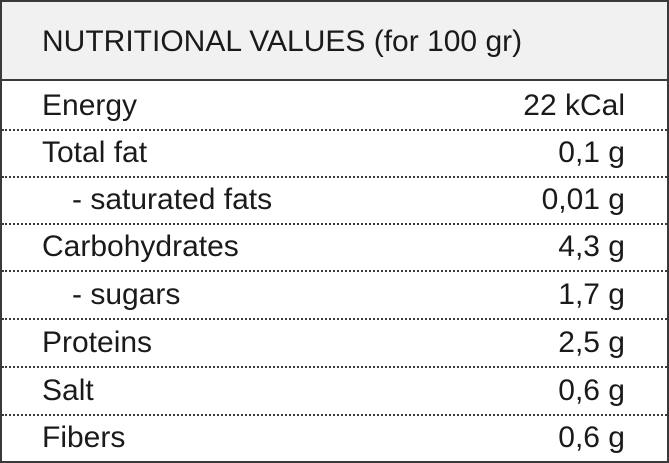 This screenshot has width=669, height=463. I want to click on table-row: - saturated fats 0,01 g, so click(334, 200).